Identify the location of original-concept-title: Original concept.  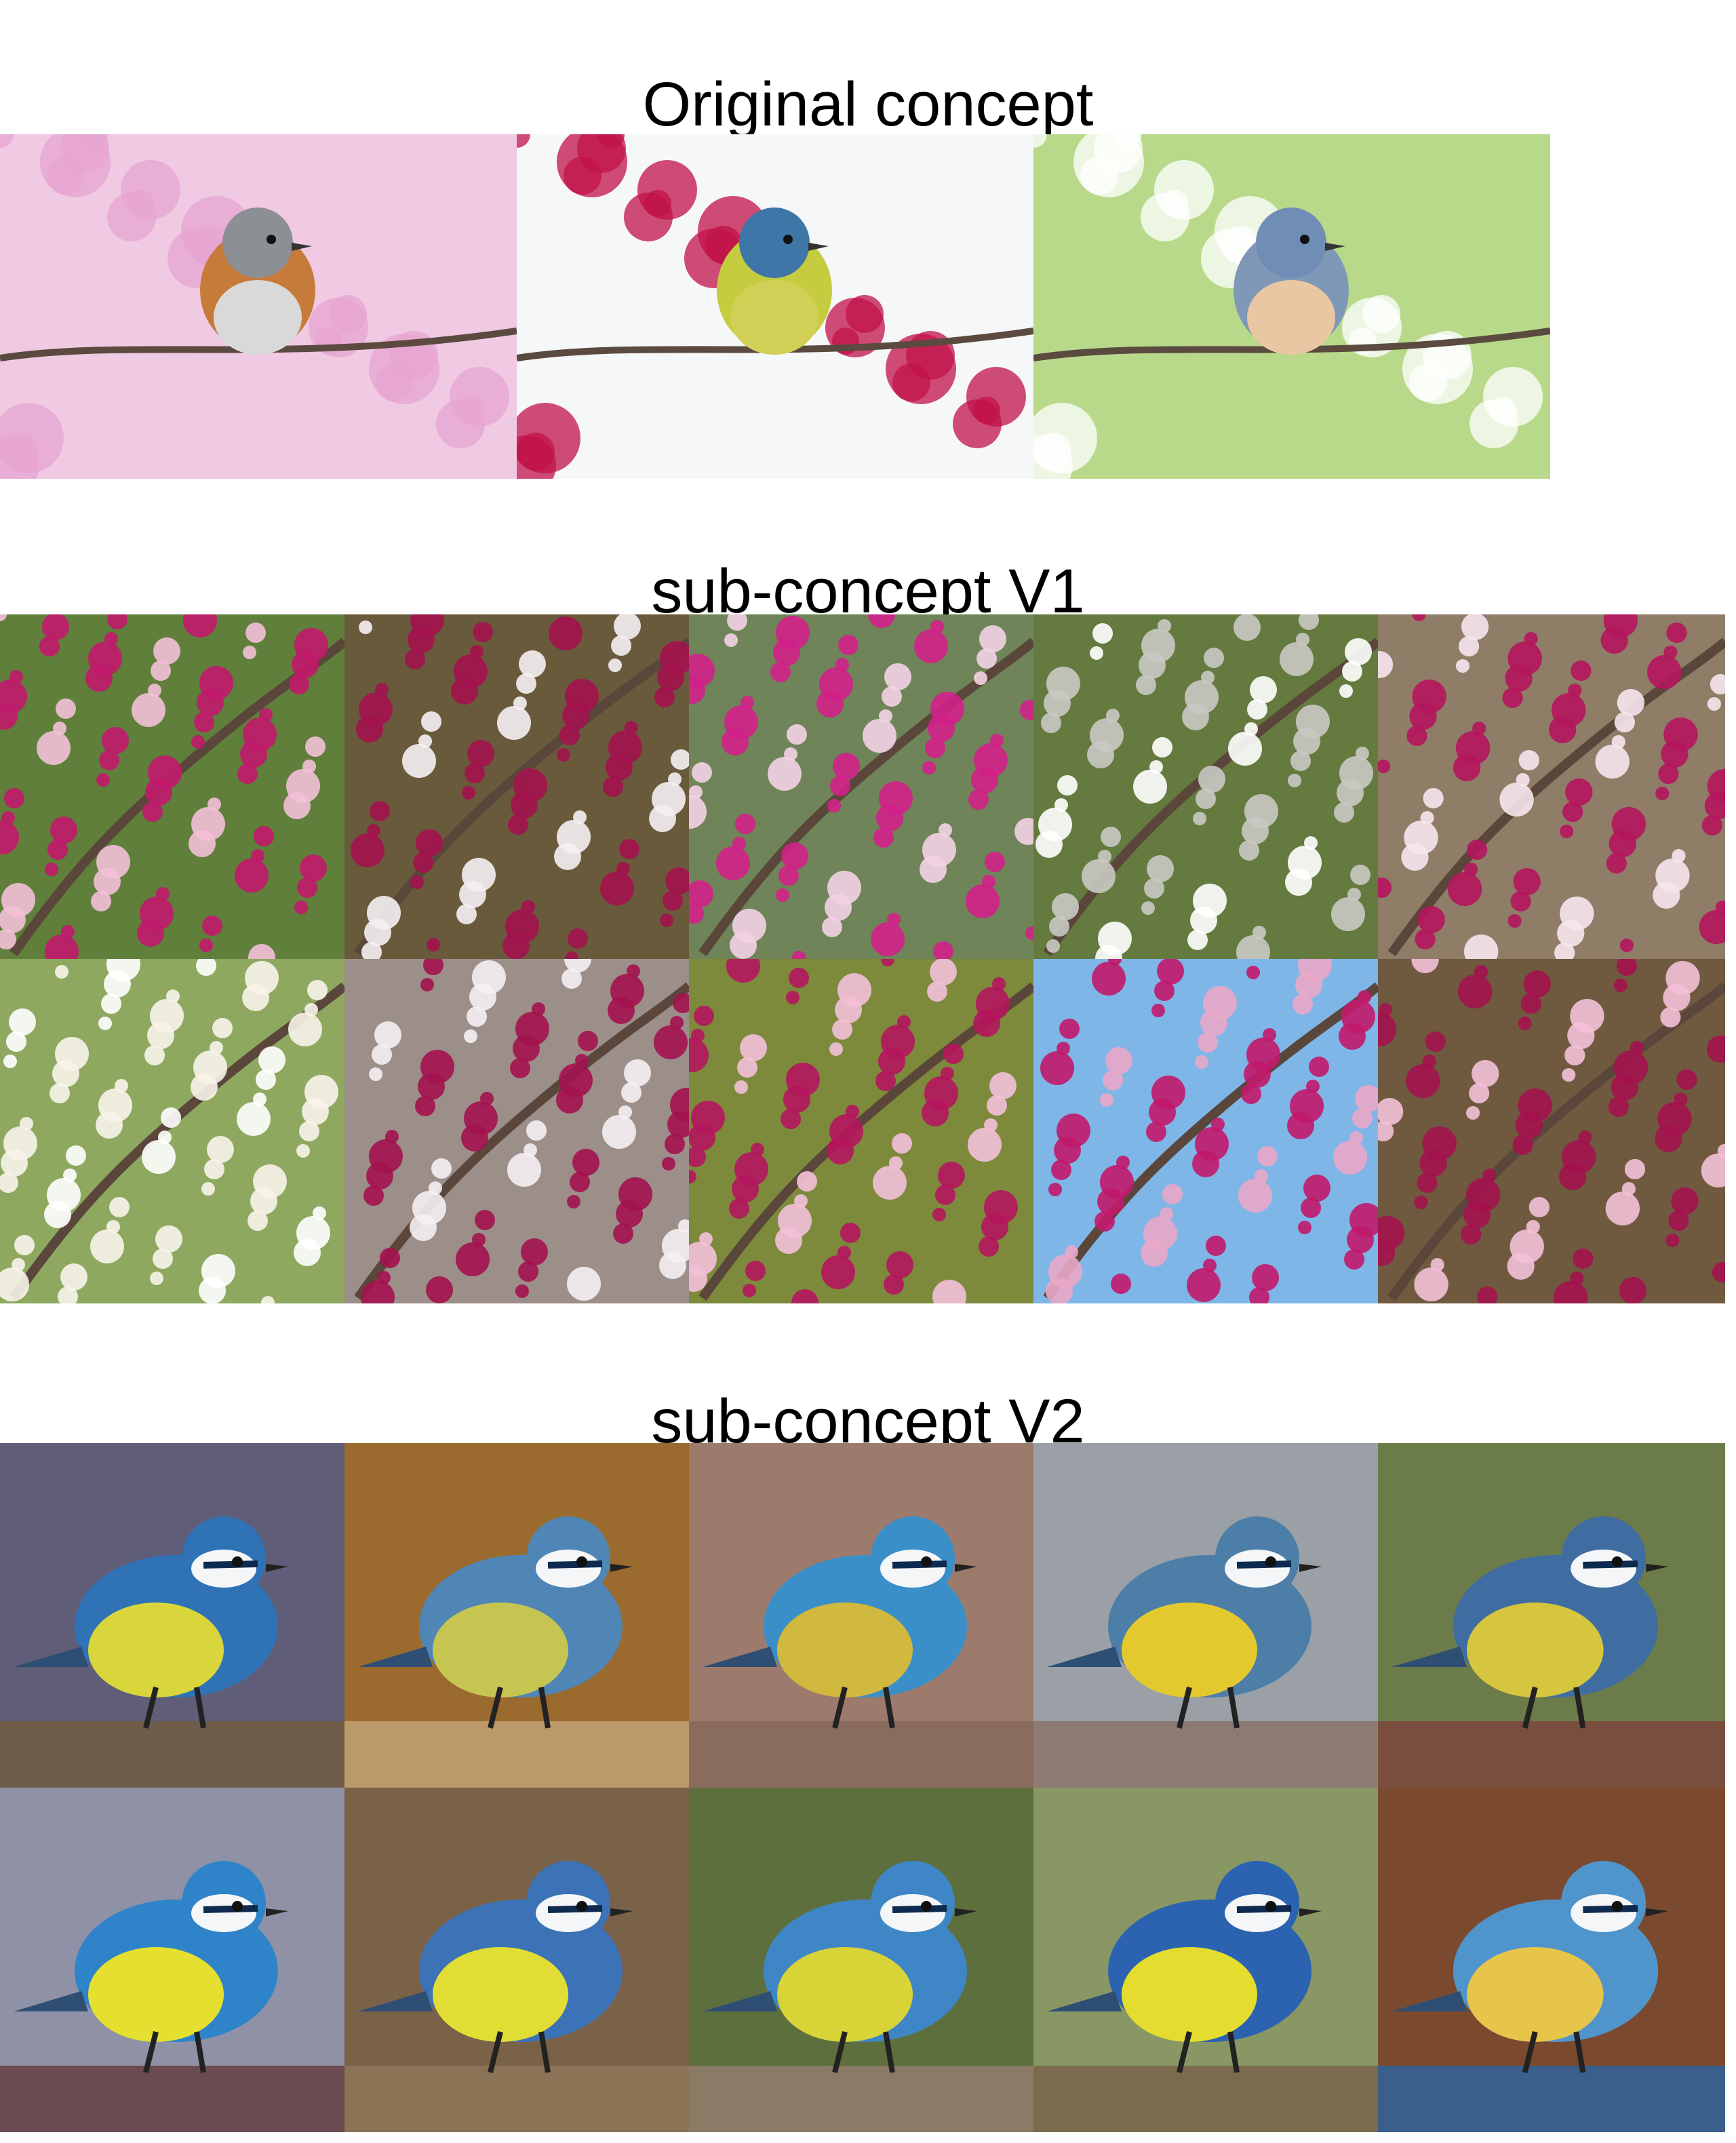
(868, 104).